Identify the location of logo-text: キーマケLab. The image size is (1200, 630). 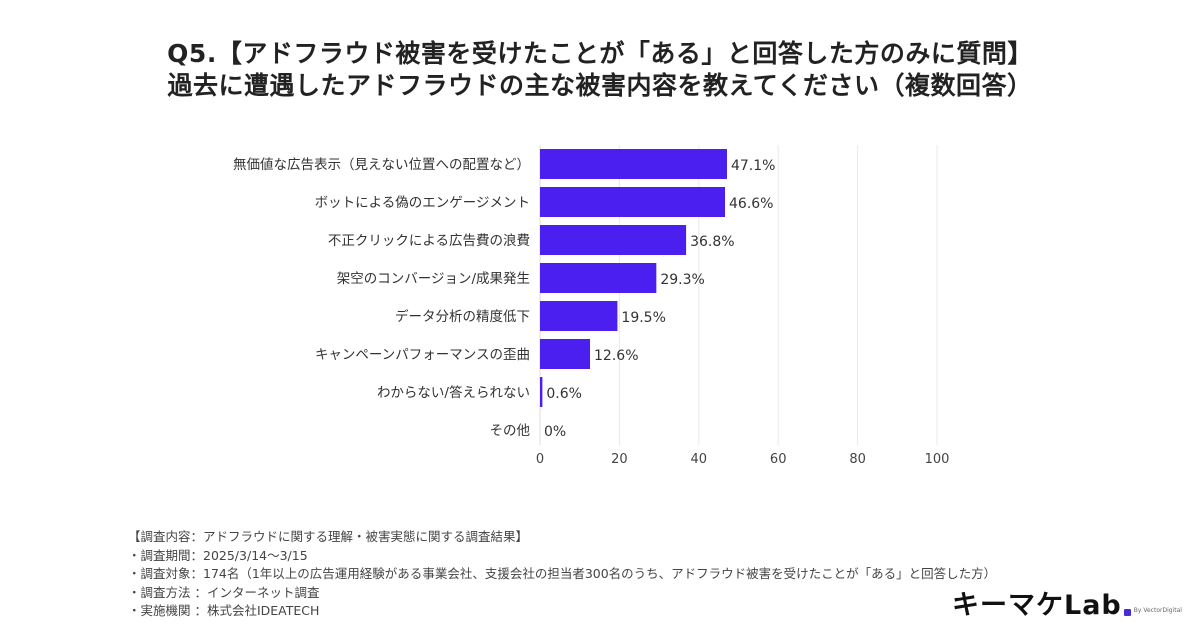
(1037, 605).